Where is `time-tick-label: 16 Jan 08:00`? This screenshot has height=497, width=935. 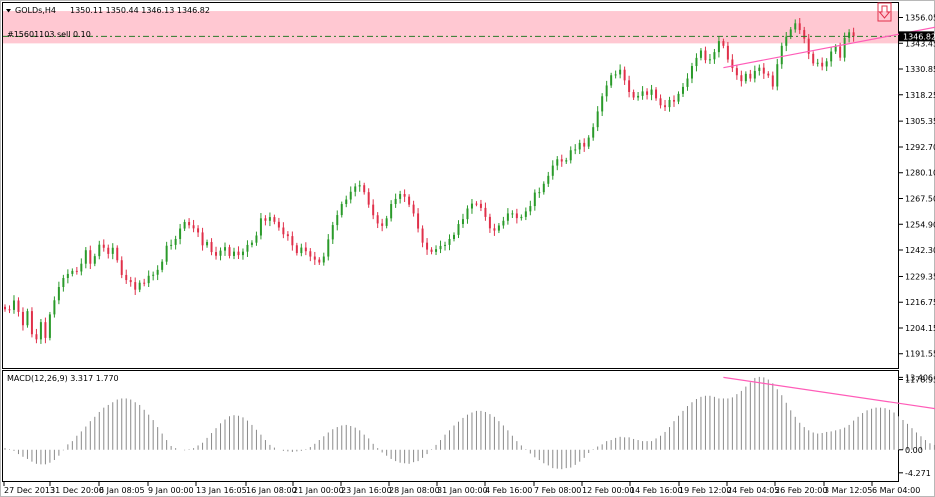 time-tick-label: 16 Jan 08:00 is located at coordinates (271, 490).